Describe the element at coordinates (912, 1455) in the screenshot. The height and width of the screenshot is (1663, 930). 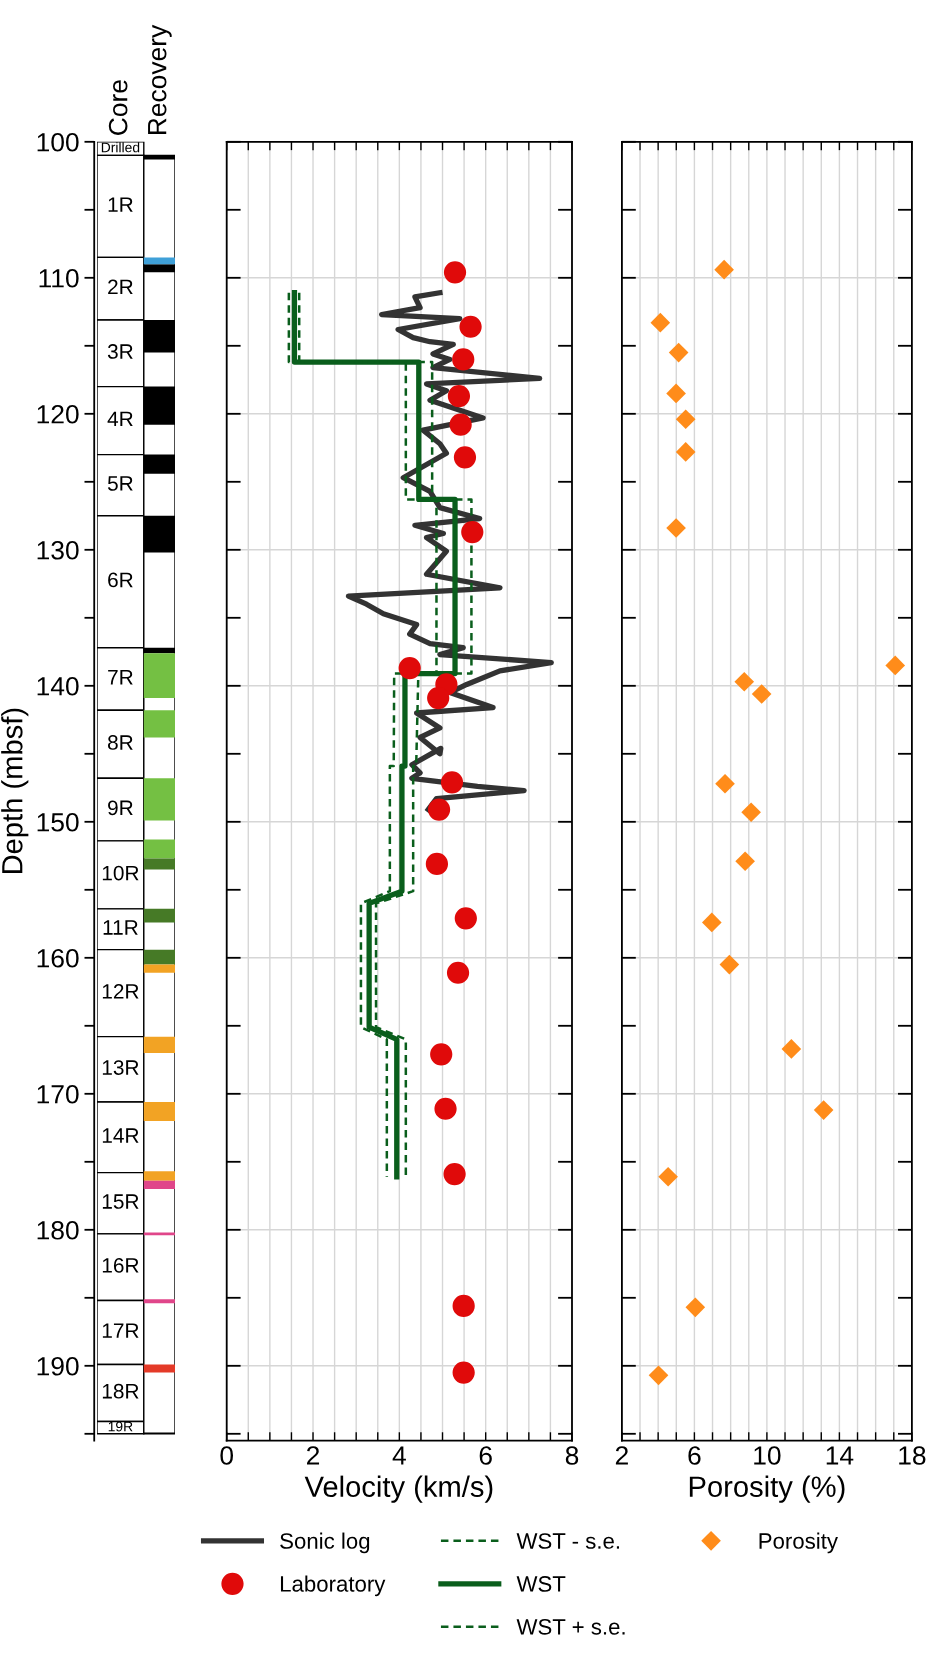
I see `x-tick-label: 18` at that location.